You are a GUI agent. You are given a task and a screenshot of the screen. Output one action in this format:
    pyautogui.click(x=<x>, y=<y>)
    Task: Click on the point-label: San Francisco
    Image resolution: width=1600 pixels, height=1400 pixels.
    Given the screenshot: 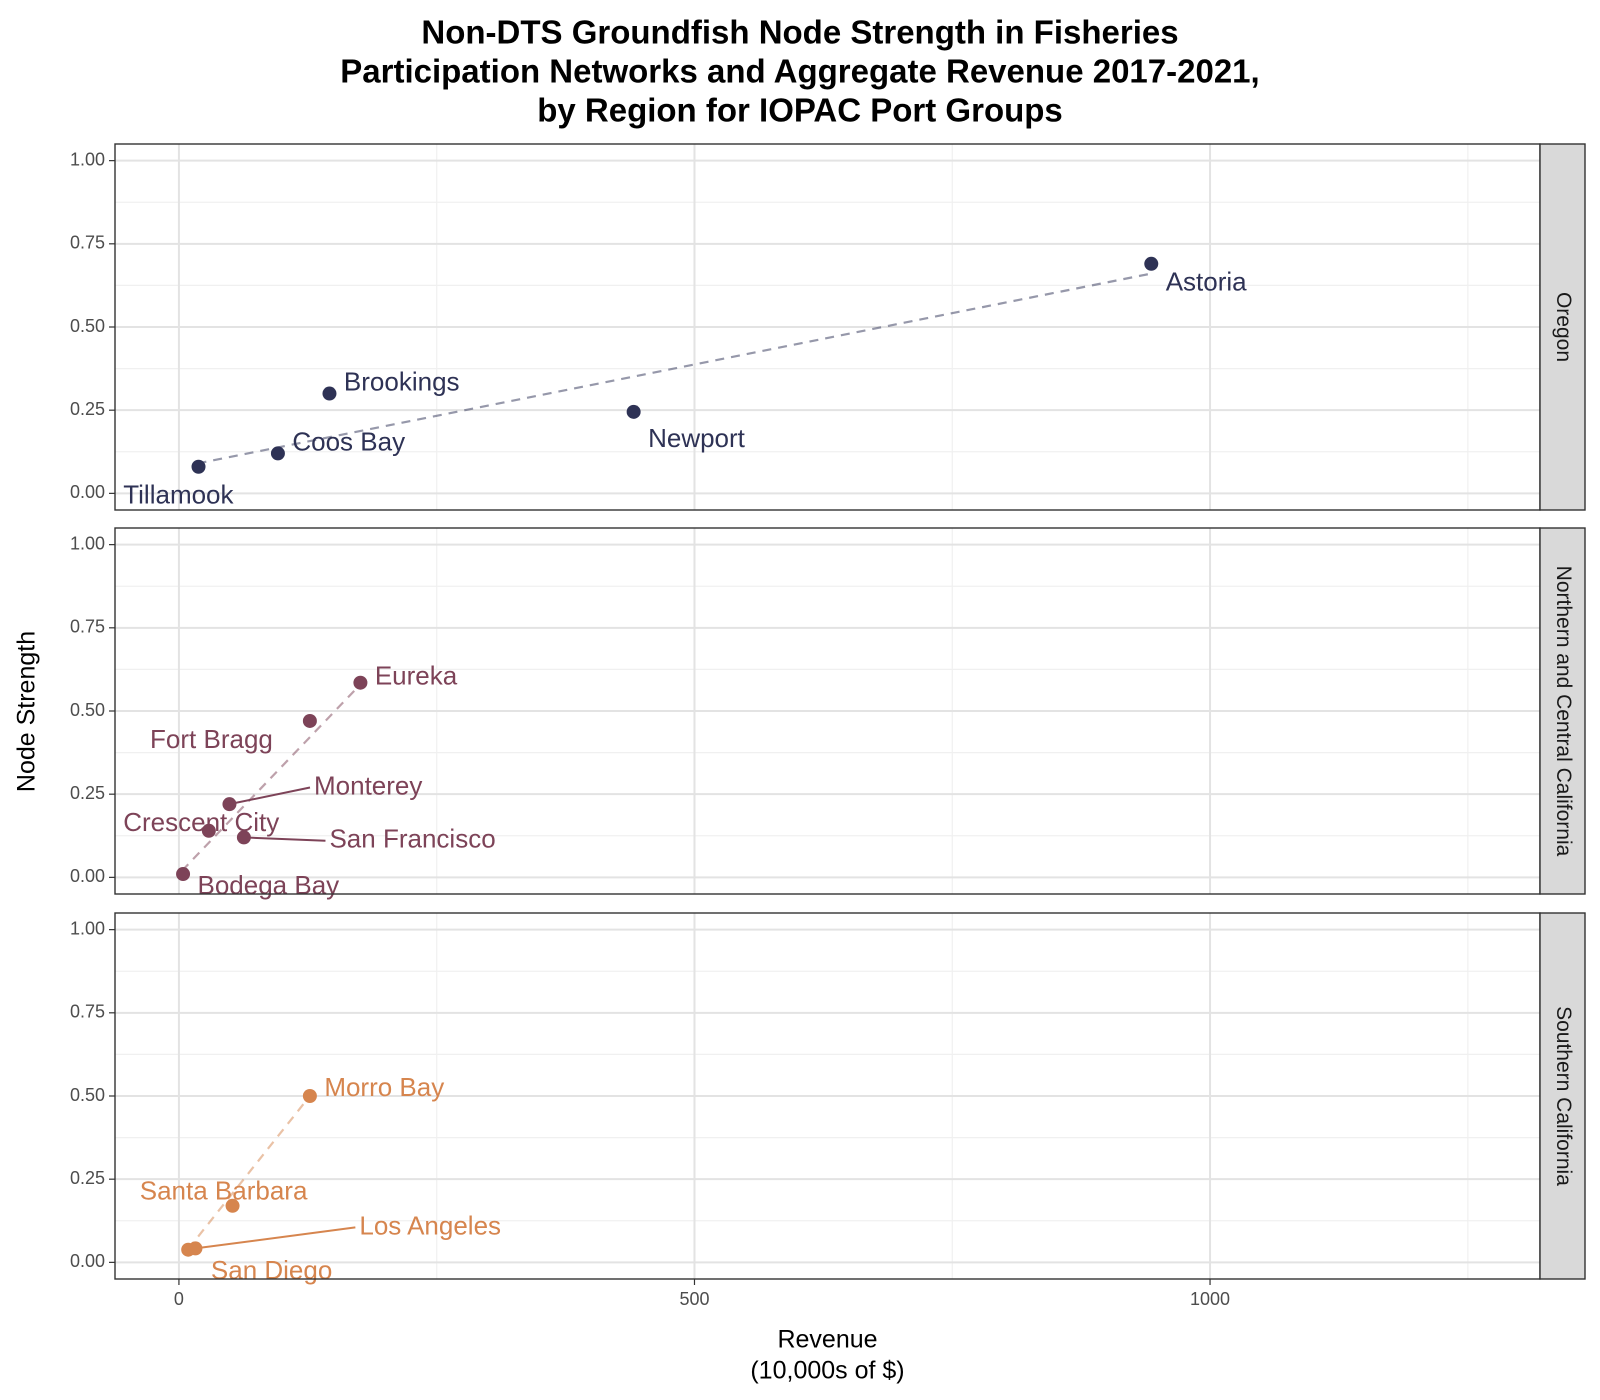 What is the action you would take?
    pyautogui.click(x=412, y=839)
    